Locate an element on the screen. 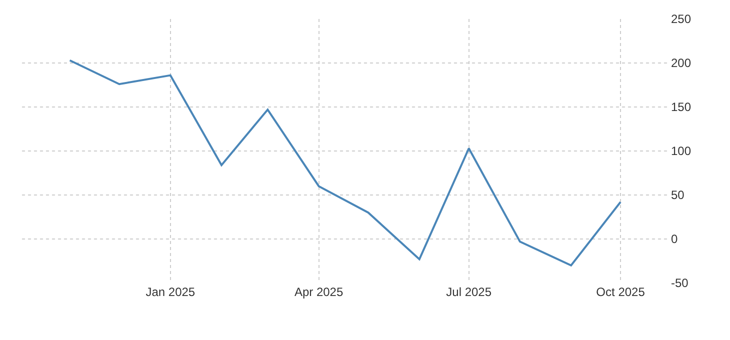 Image resolution: width=730 pixels, height=340 pixels. y-tick-label: 50 is located at coordinates (678, 195).